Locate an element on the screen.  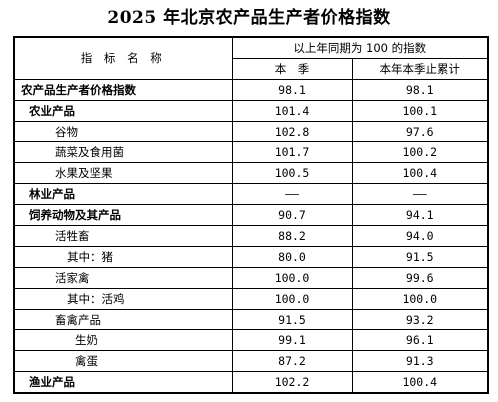
table-row: 其中：猪 80.0 91.5 is located at coordinates (251, 256).